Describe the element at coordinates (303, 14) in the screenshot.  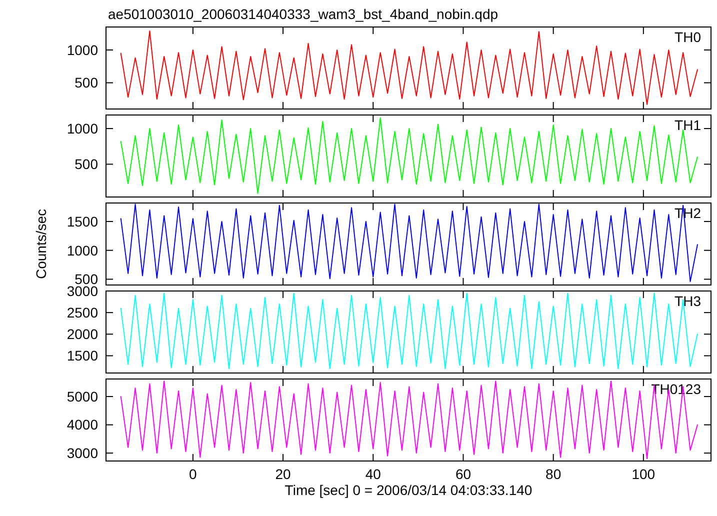
I see `chart-title: ae501003010_20060314040333_wam3_bst_4band_nobin.qdp` at that location.